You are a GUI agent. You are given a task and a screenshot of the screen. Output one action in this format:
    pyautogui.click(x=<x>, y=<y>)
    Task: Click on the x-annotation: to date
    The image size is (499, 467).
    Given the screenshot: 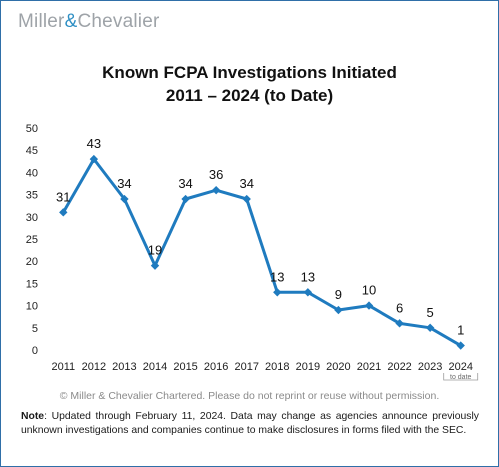 What is the action you would take?
    pyautogui.click(x=461, y=377)
    